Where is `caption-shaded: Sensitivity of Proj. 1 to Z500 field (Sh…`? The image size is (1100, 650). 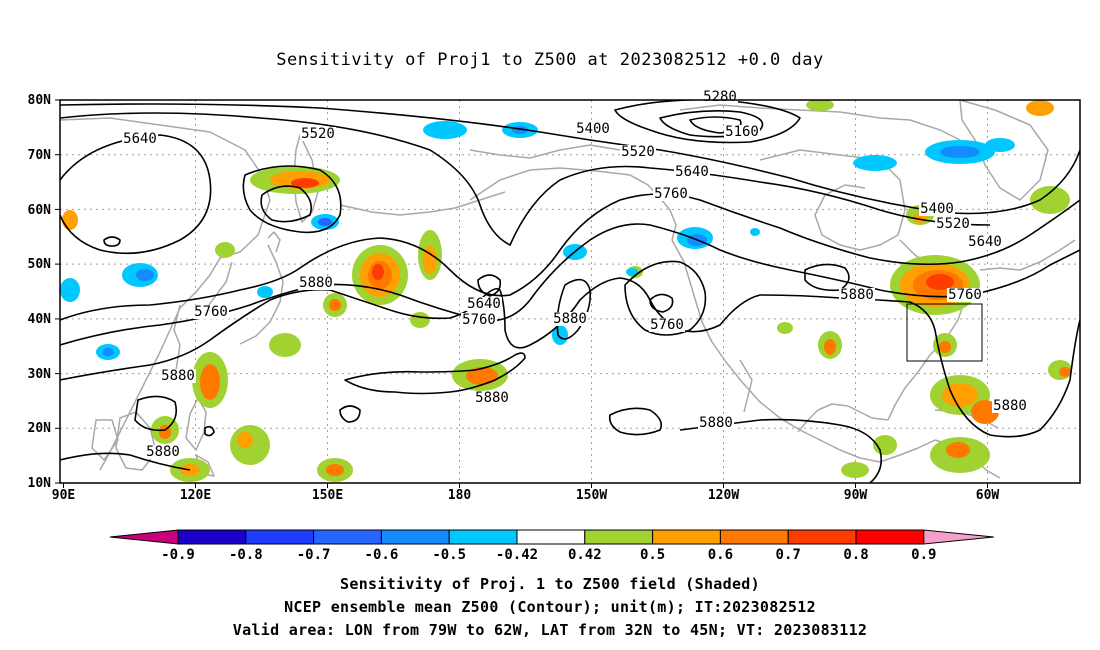
caption-shaded: Sensitivity of Proj. 1 to Z500 field (Sh… is located at coordinates (550, 584).